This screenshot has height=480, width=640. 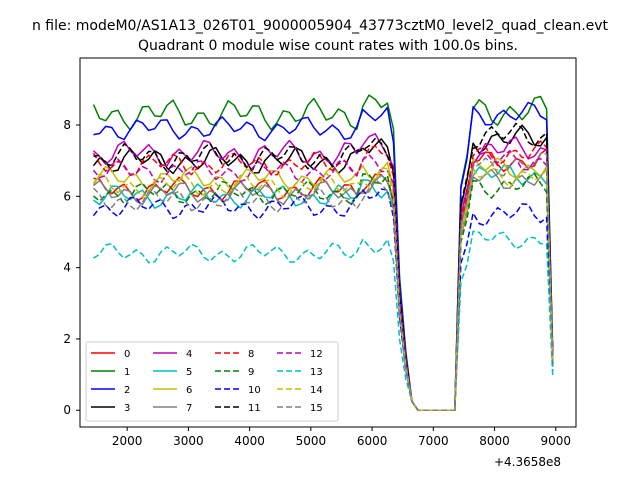 What do you see at coordinates (67, 410) in the screenshot?
I see `y-tick-label: 0` at bounding box center [67, 410].